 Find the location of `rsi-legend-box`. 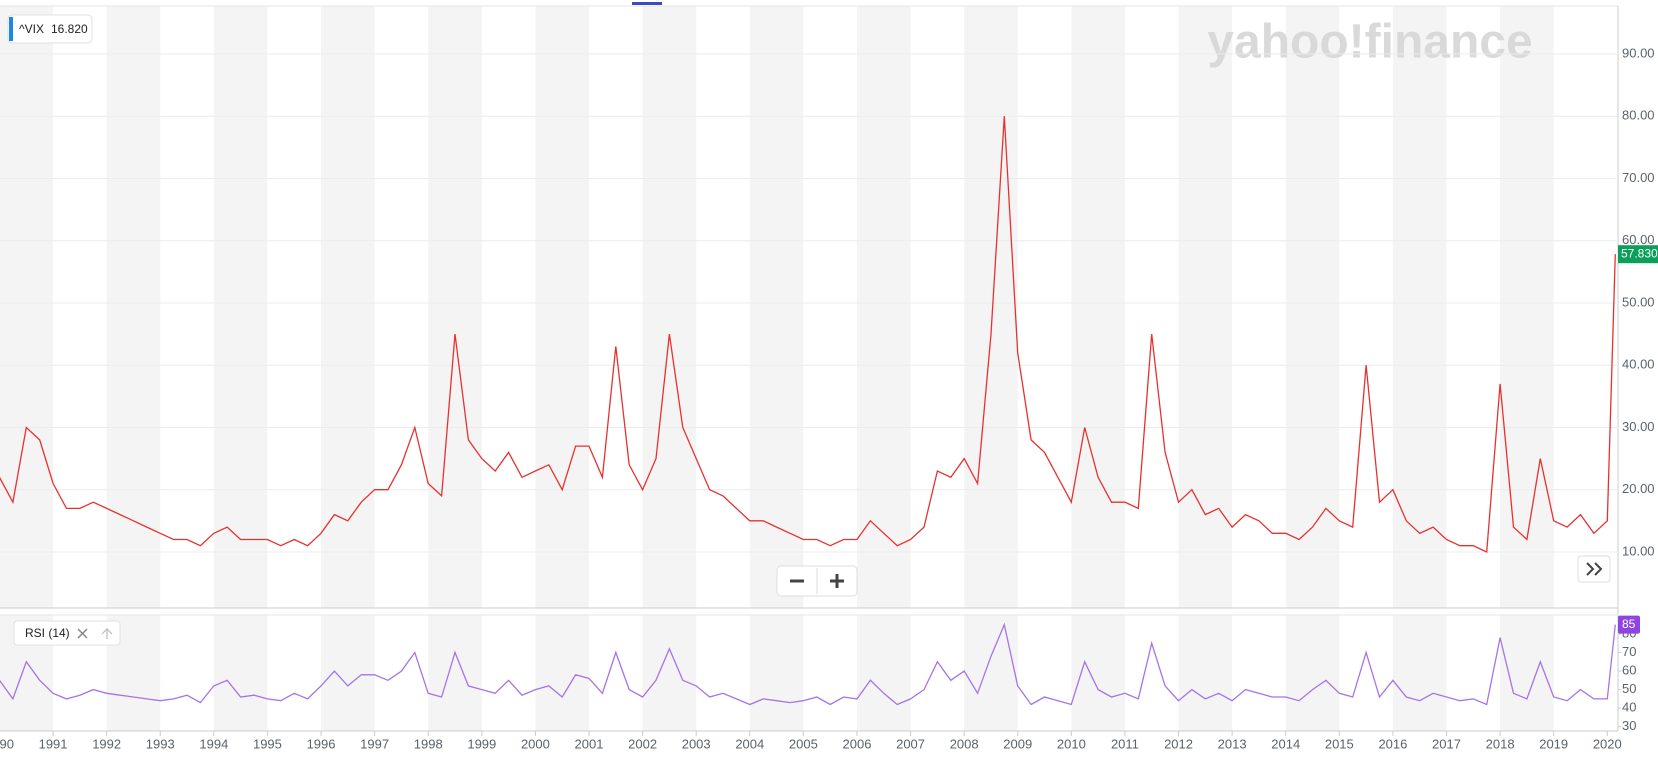

rsi-legend-box is located at coordinates (67, 633).